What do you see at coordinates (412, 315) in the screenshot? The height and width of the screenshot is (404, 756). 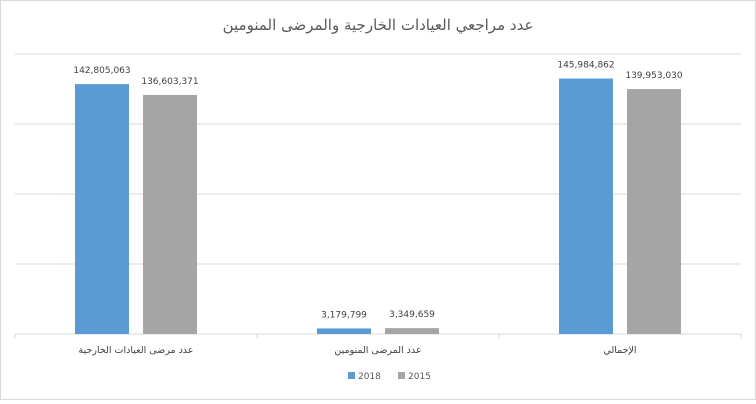 I see `data-label-2015-1: 3,349,659` at bounding box center [412, 315].